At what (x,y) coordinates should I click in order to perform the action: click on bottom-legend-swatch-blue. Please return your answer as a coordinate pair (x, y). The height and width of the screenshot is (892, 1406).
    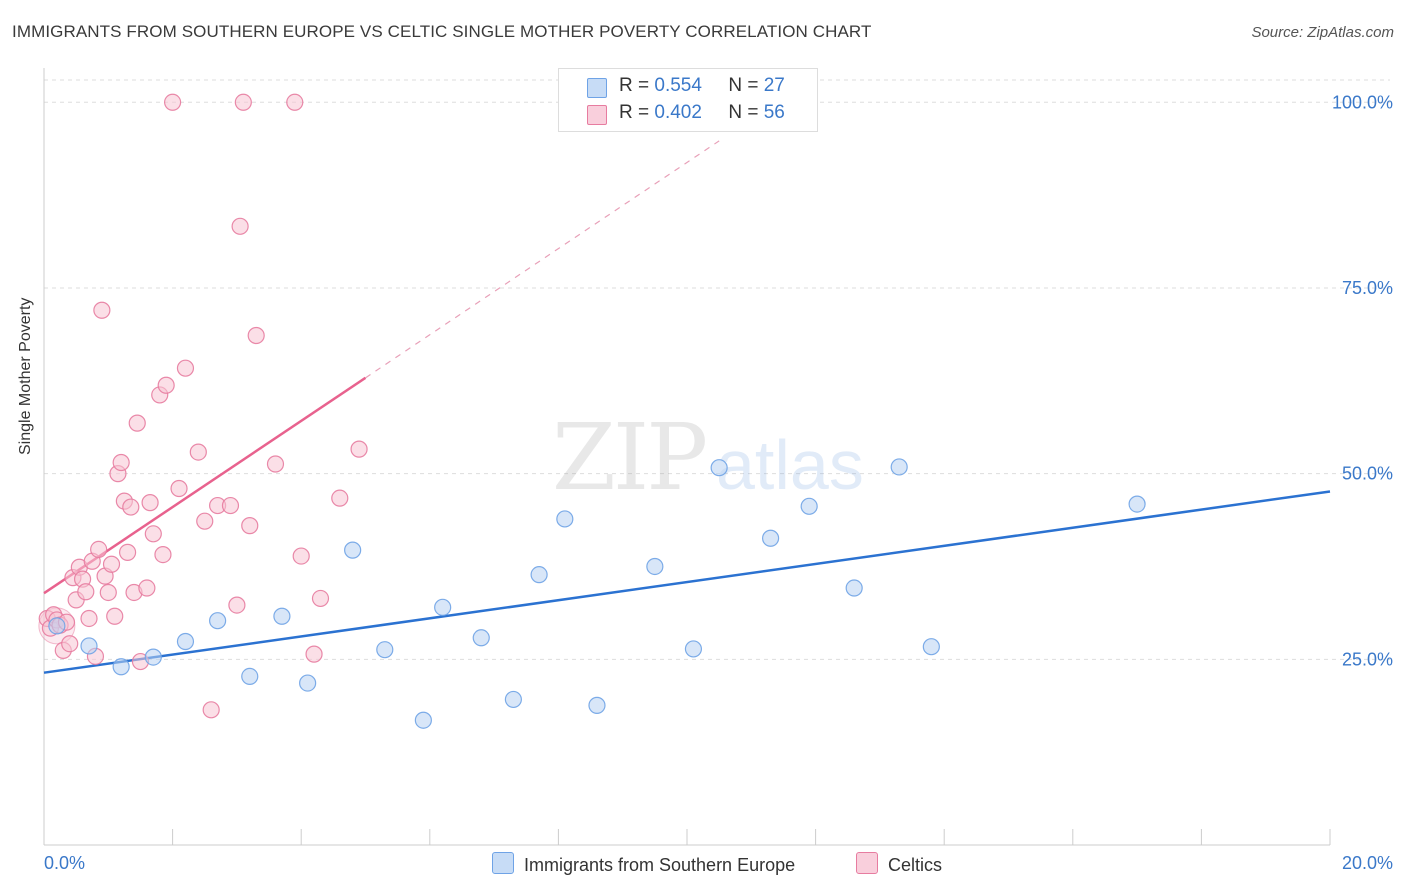
    Looking at the image, I should click on (503, 863).